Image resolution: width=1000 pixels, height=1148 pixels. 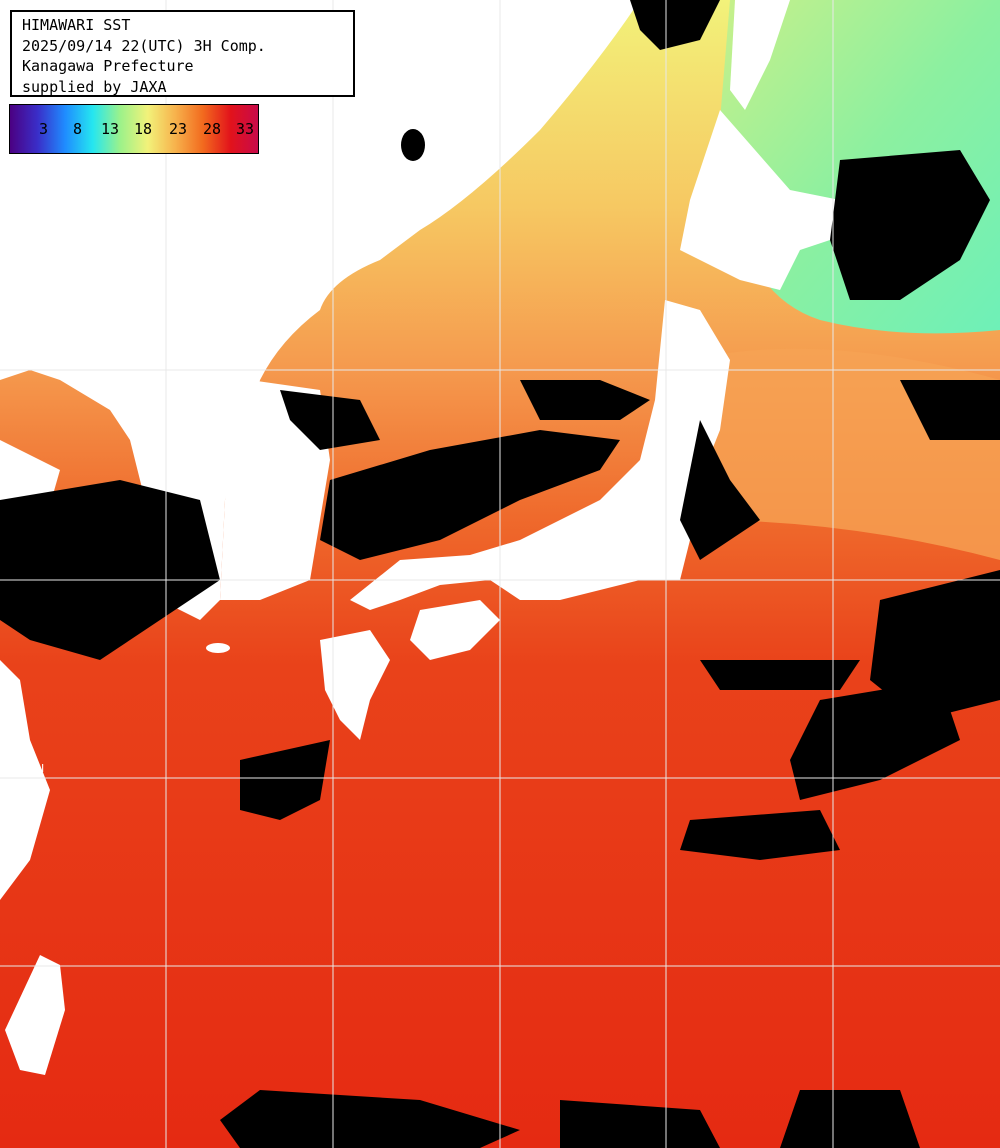 I want to click on title-line-datetime: 2025/09/14 22(UTC) 3H Comp., so click(x=144, y=45).